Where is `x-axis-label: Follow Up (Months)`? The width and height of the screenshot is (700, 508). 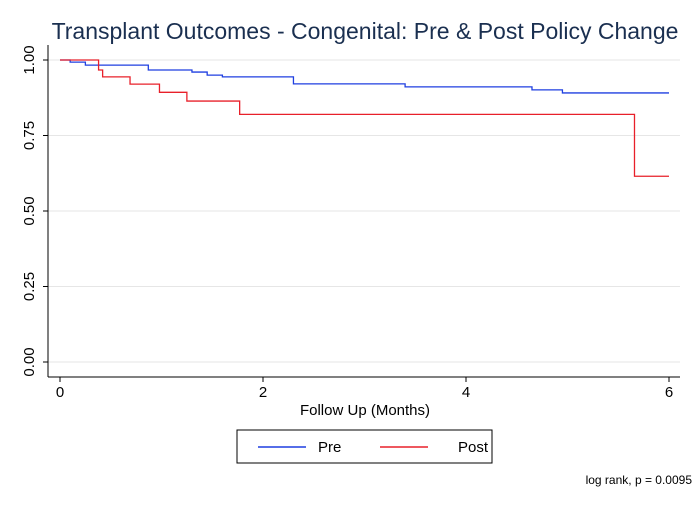
x-axis-label: Follow Up (Months) is located at coordinates (365, 410).